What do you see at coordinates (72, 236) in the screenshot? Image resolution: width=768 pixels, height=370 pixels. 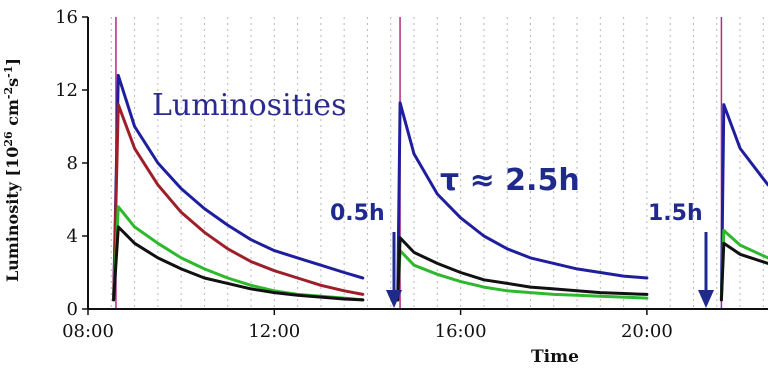 I see `y-tick-label: 4` at bounding box center [72, 236].